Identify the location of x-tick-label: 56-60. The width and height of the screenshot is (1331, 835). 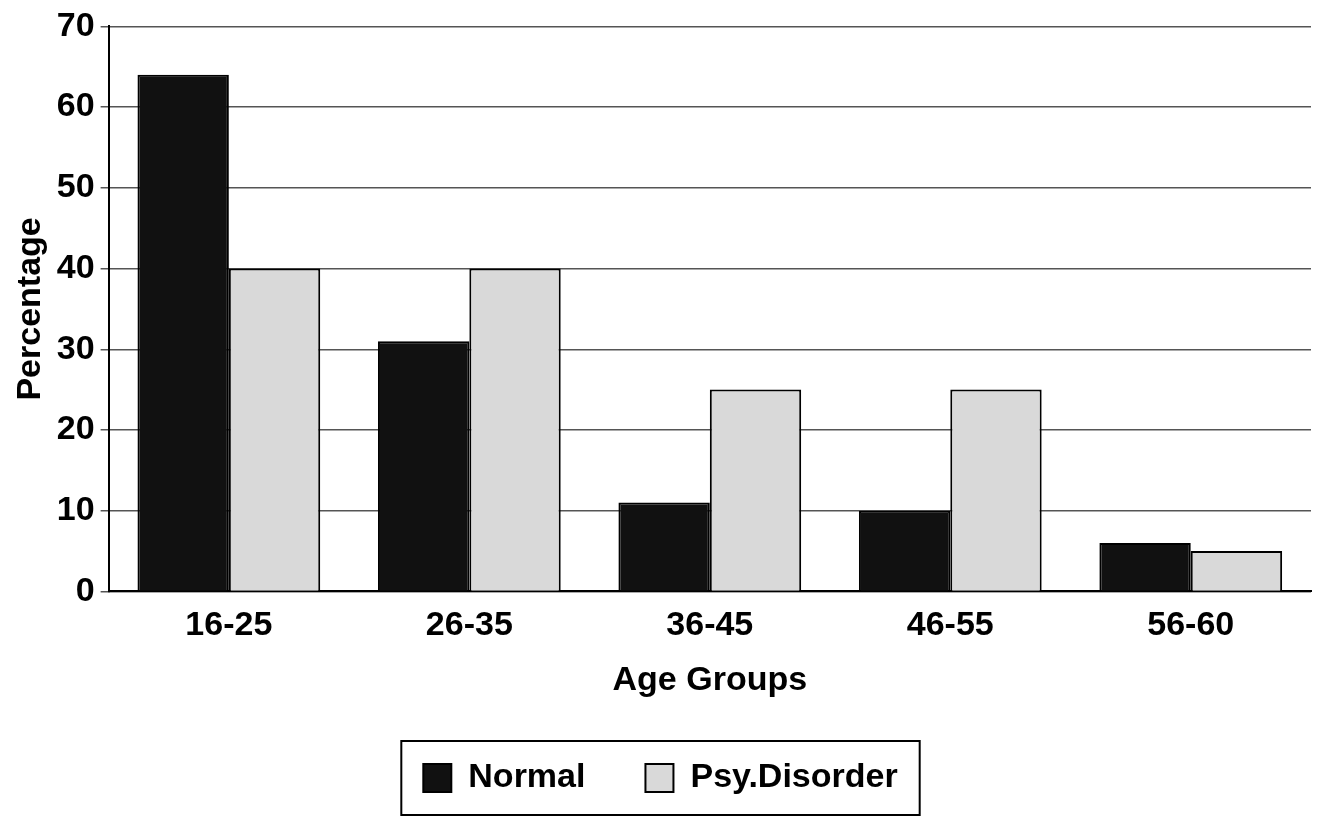
(1191, 623).